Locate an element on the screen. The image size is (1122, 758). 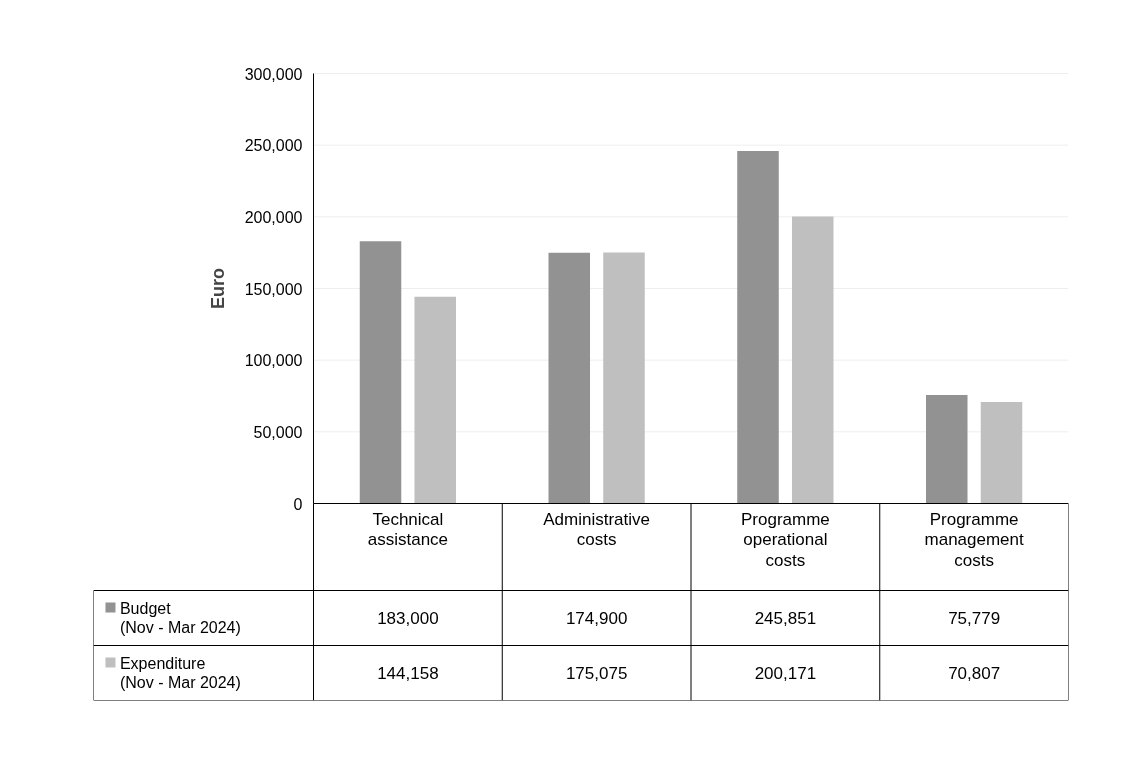
y-tick-label: 150,000 is located at coordinates (273, 289).